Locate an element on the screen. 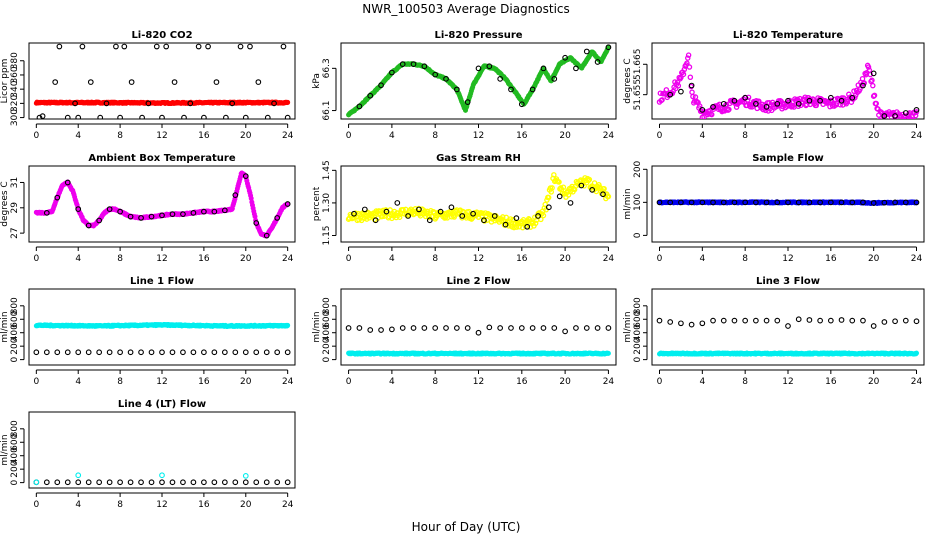 The image size is (936, 544). y-tick-label: 800 is located at coordinates (638, 305).